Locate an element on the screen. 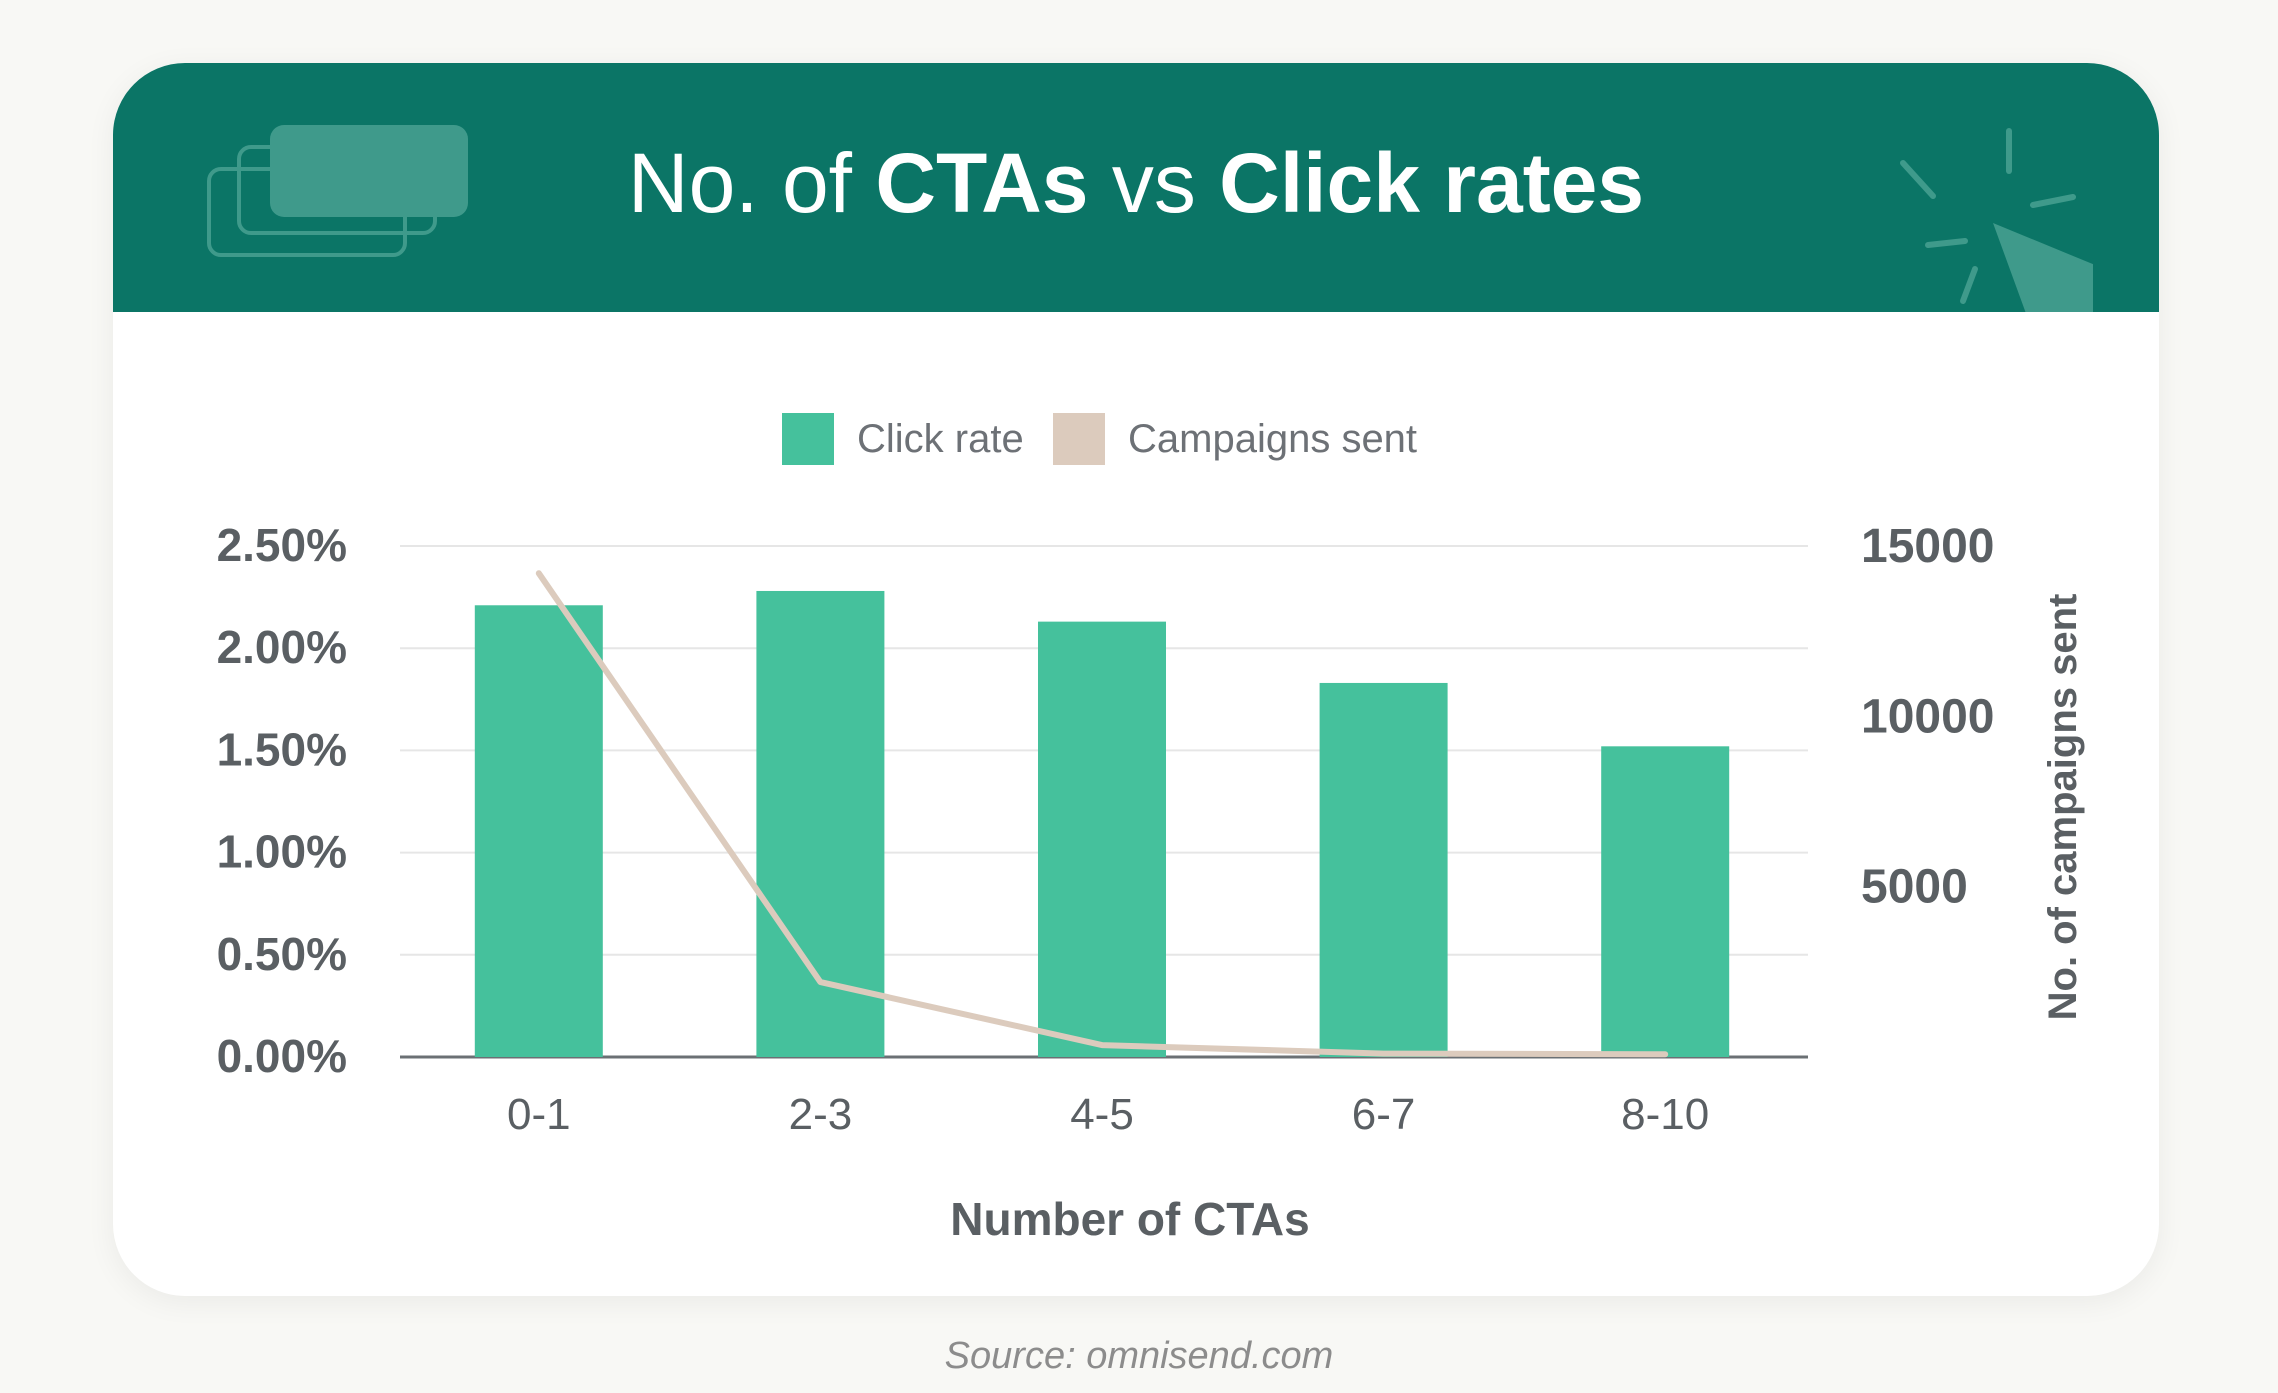  title-part-1: No. of is located at coordinates (751, 183).